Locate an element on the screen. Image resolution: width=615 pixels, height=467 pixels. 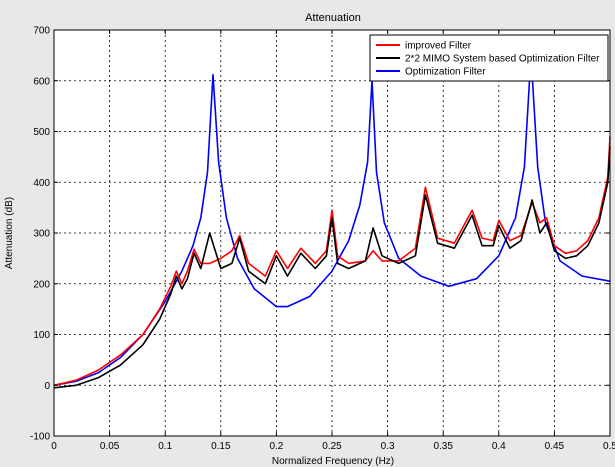
x-tick-label: 0.15 is located at coordinates (221, 446).